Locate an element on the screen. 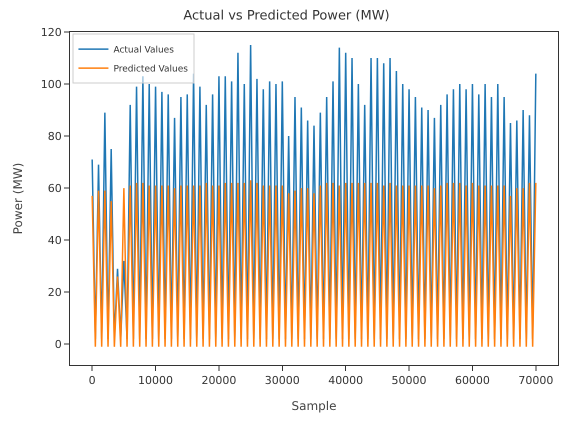 This screenshot has width=573, height=423. y-axis-title: Power (MW) is located at coordinates (18, 198).